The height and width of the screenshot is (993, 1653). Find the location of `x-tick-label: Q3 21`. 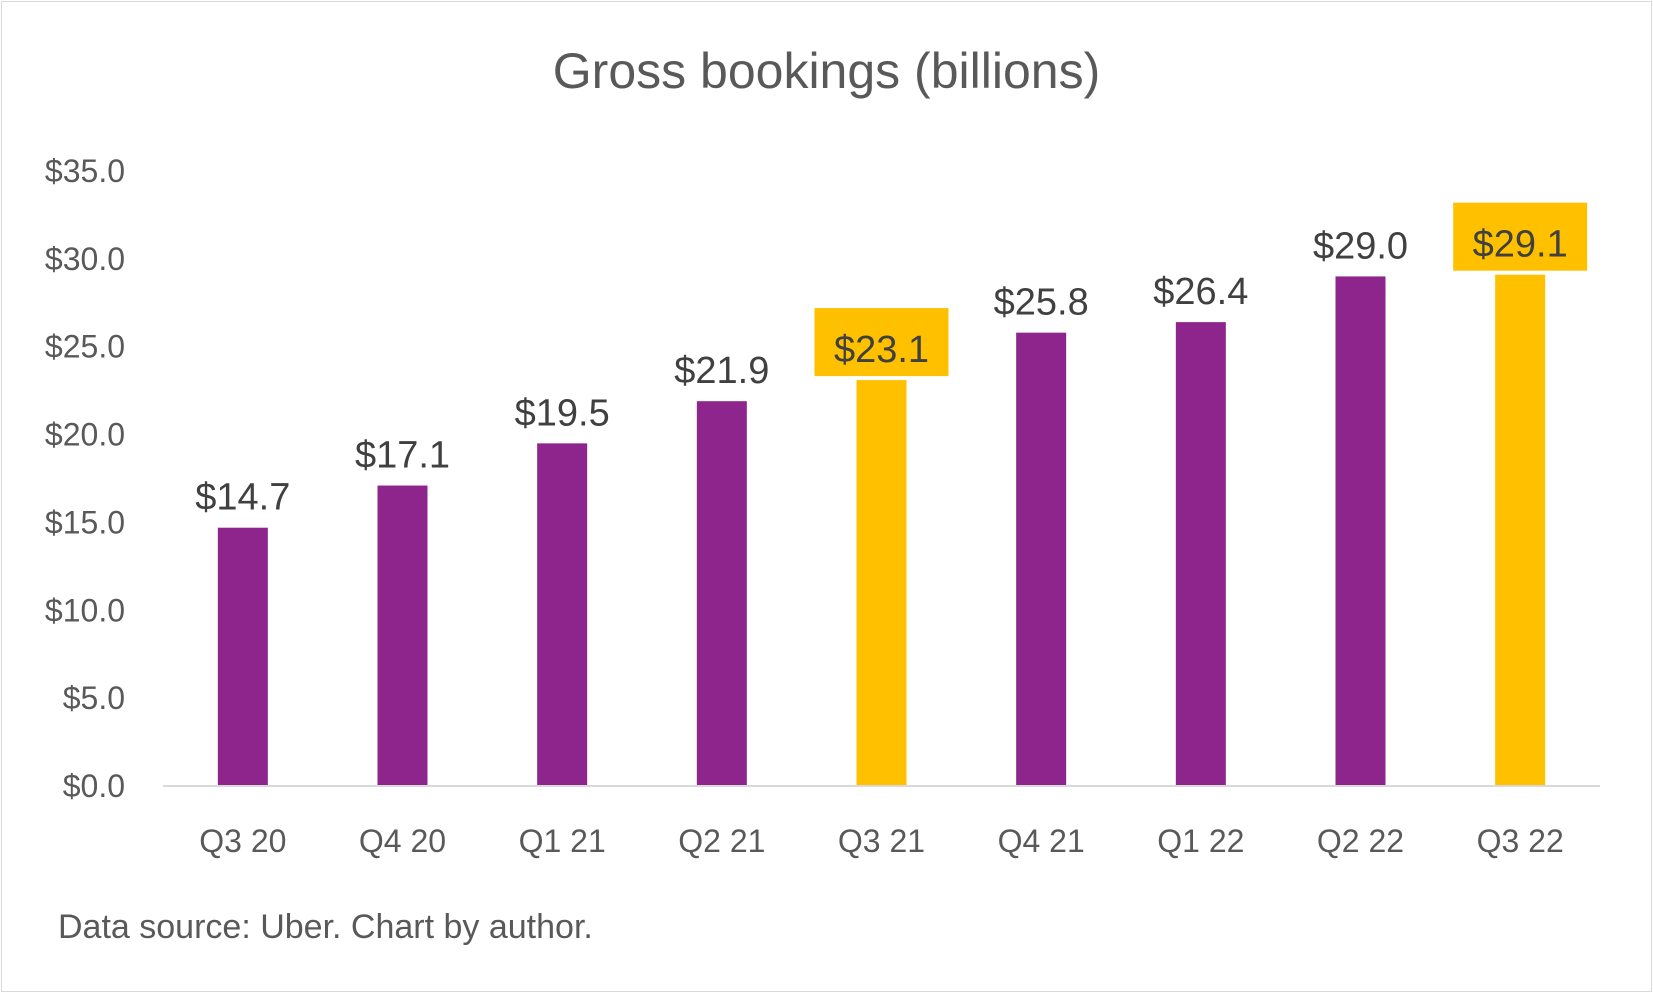

x-tick-label: Q3 21 is located at coordinates (881, 841).